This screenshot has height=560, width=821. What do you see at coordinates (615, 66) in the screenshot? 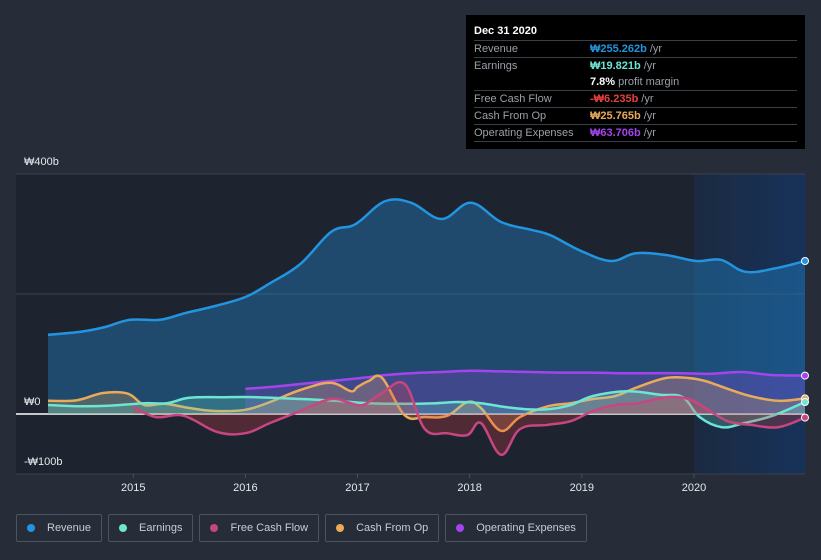
I see `tooltip-row-value: ₩19.821b` at bounding box center [615, 66].